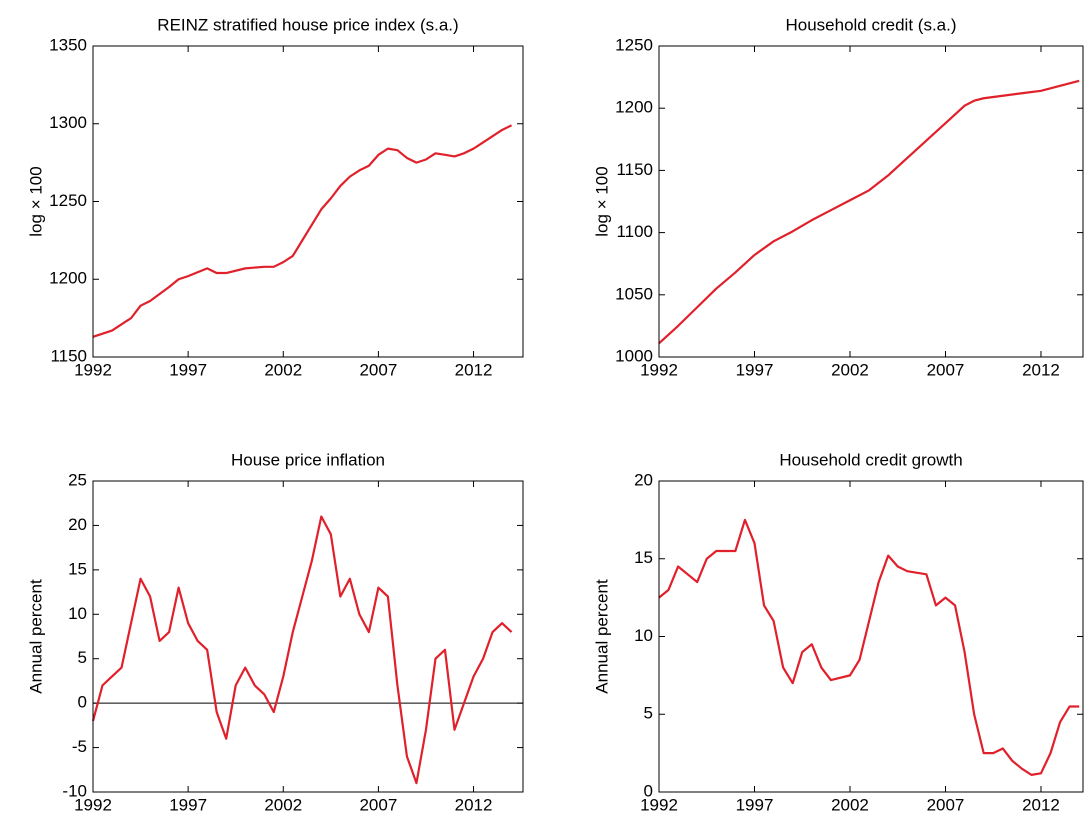  What do you see at coordinates (68, 122) in the screenshot?
I see `y-tick-label: 1300` at bounding box center [68, 122].